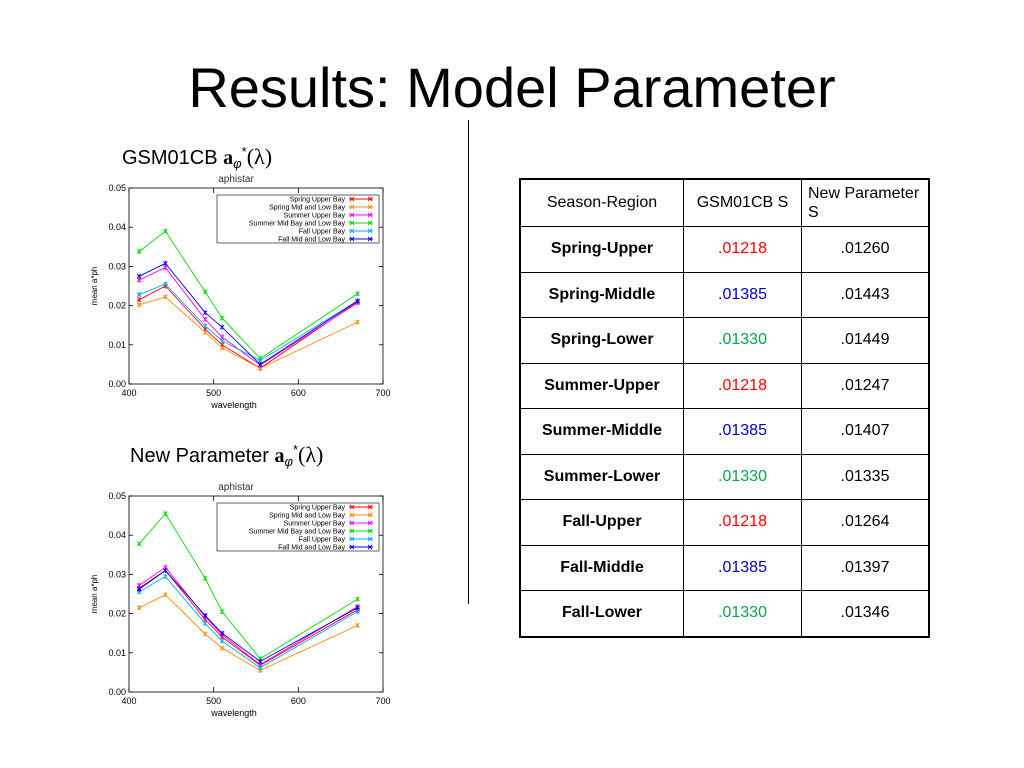 The width and height of the screenshot is (1024, 768). I want to click on top-chart-label: GSM01CB aφ*(λ), so click(197, 157).